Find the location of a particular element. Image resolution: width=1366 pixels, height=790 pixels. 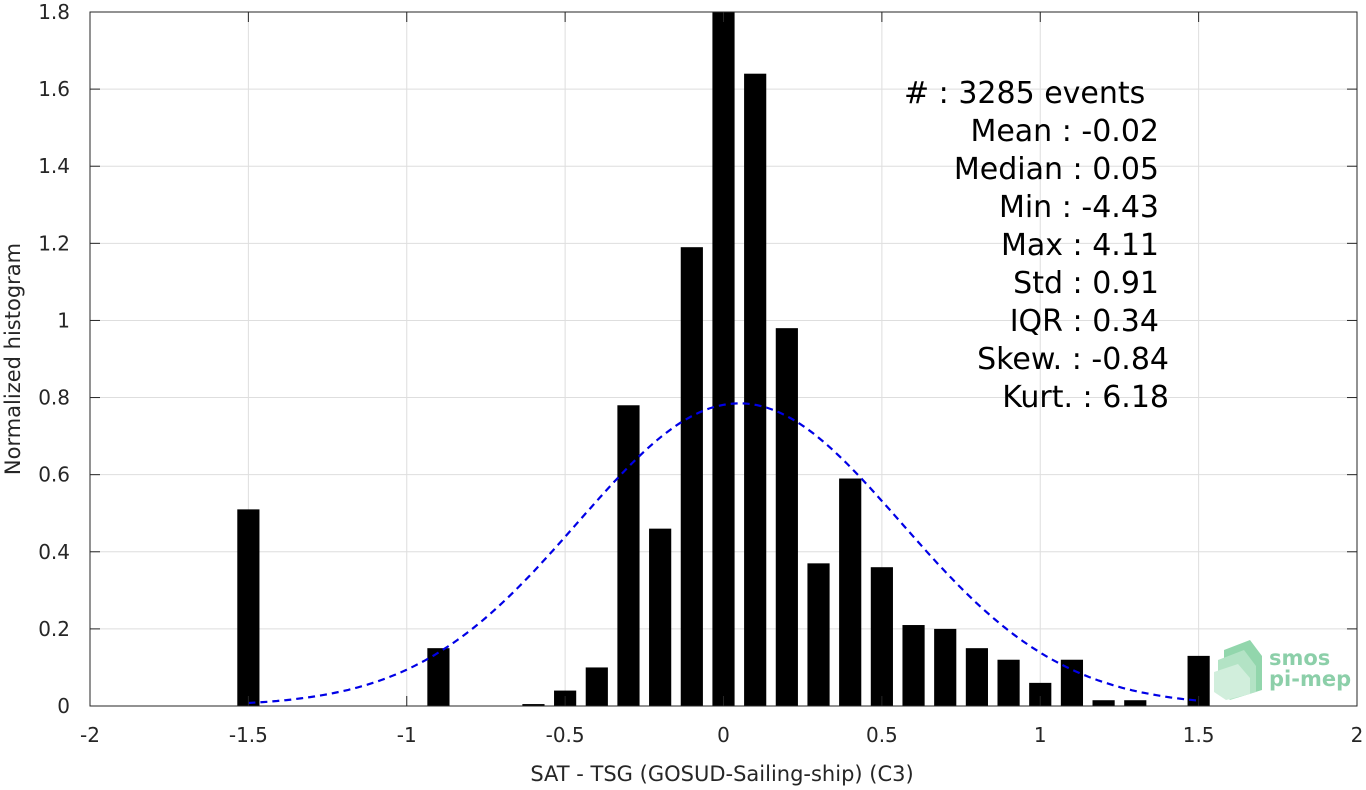

y-tick-label: 1.6 is located at coordinates (54, 89).